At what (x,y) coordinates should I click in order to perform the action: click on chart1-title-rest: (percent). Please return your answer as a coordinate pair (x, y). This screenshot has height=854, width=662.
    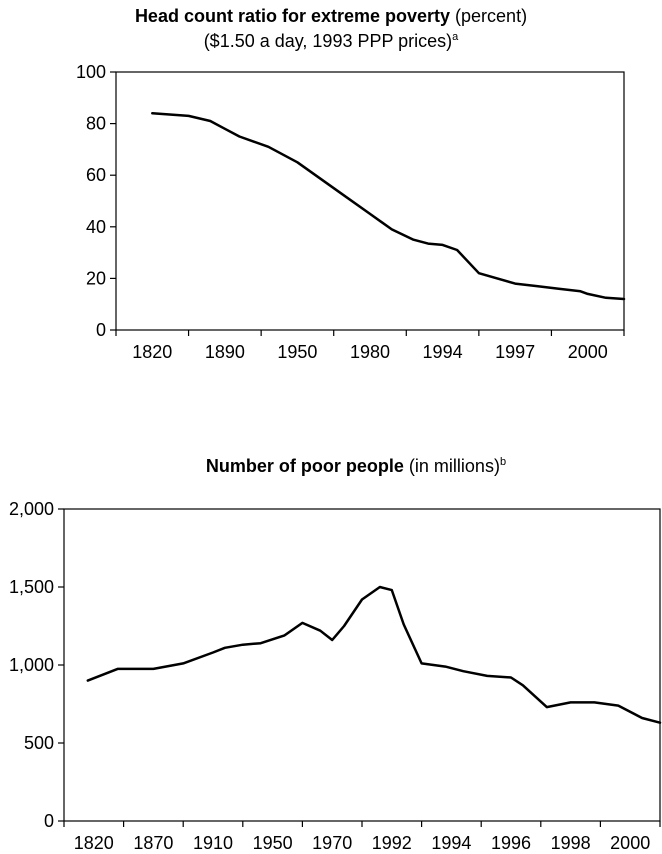
    Looking at the image, I should click on (489, 16).